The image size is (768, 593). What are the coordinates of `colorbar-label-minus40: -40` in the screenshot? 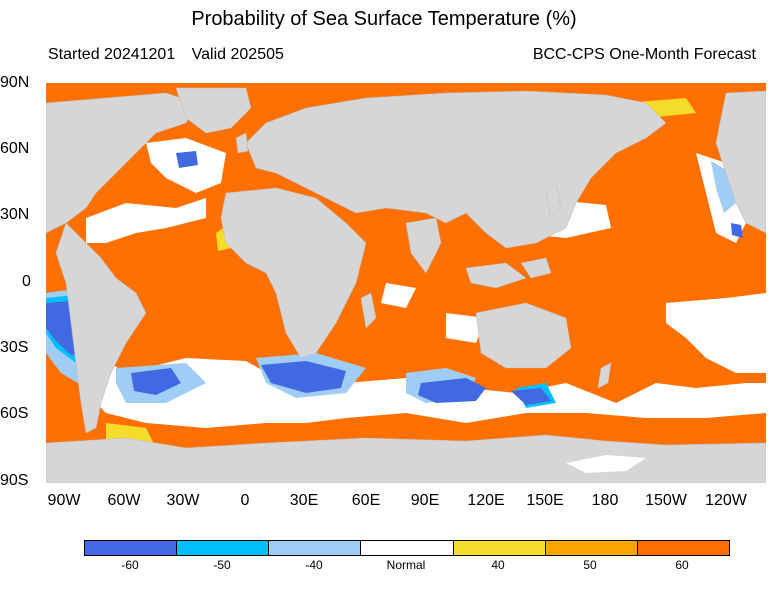 It's located at (314, 565).